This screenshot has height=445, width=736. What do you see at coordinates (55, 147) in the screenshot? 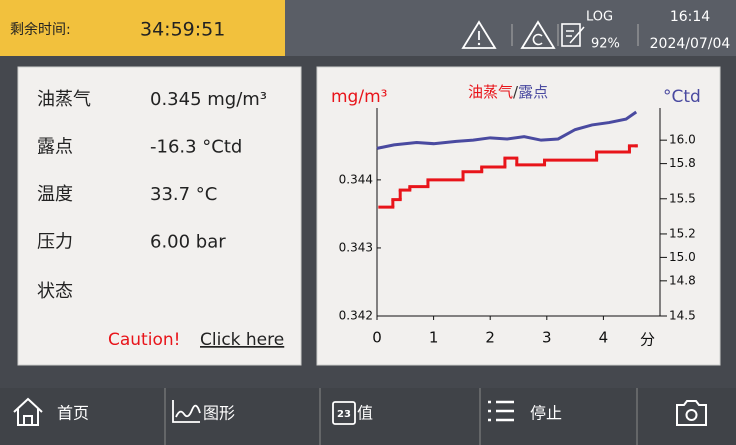
I see `reading-label: 露点` at bounding box center [55, 147].